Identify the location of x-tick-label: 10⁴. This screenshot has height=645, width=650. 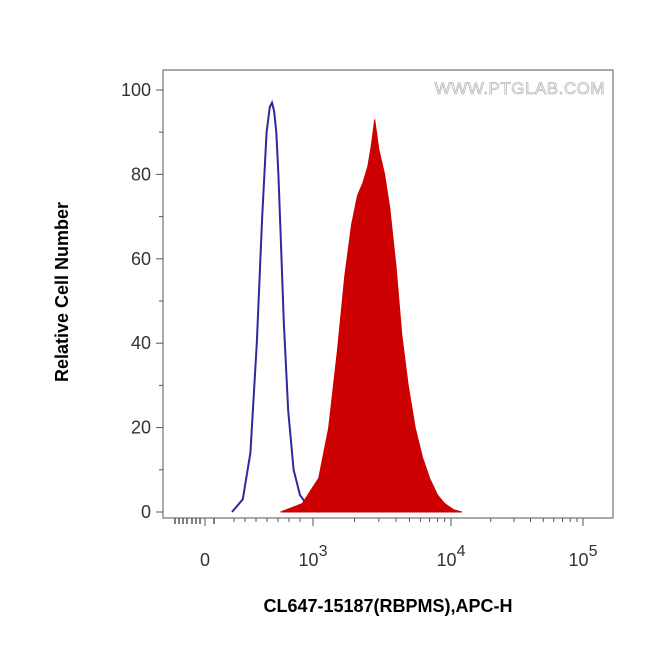
(451, 556).